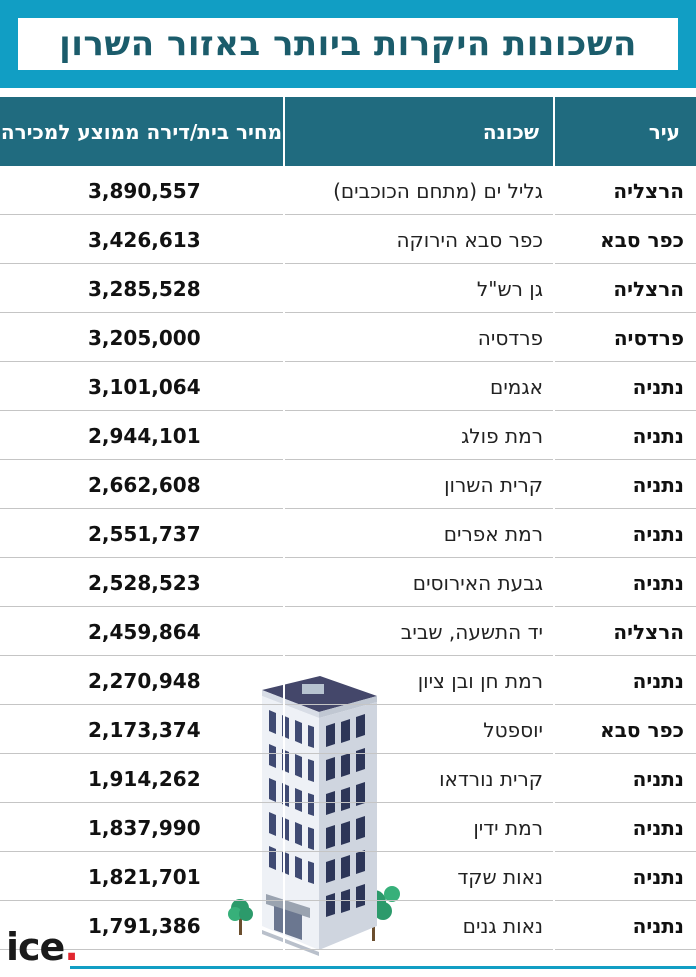 This screenshot has width=696, height=977. What do you see at coordinates (348, 680) in the screenshot?
I see `table-row: נתניה רמת חן ובן ציון 2,270,948` at bounding box center [348, 680].